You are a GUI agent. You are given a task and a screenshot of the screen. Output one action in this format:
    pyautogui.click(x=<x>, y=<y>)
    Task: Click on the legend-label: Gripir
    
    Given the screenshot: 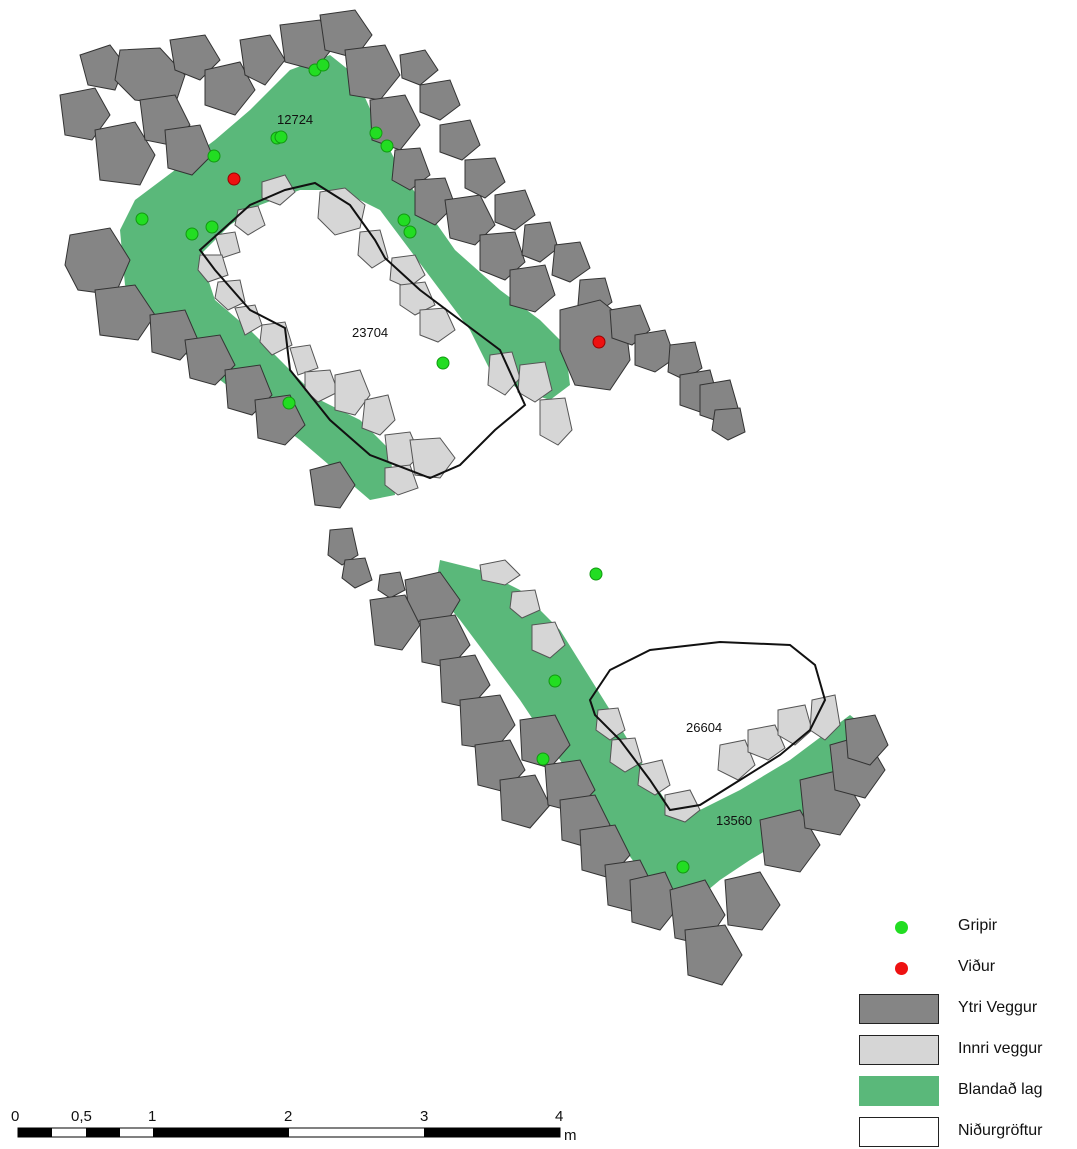 What is the action you would take?
    pyautogui.click(x=978, y=925)
    